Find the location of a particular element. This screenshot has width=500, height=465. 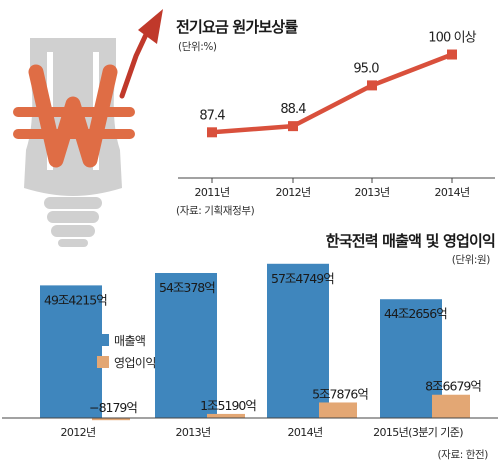

bar-revenue-label: 49조4215억 is located at coordinates (75, 299).